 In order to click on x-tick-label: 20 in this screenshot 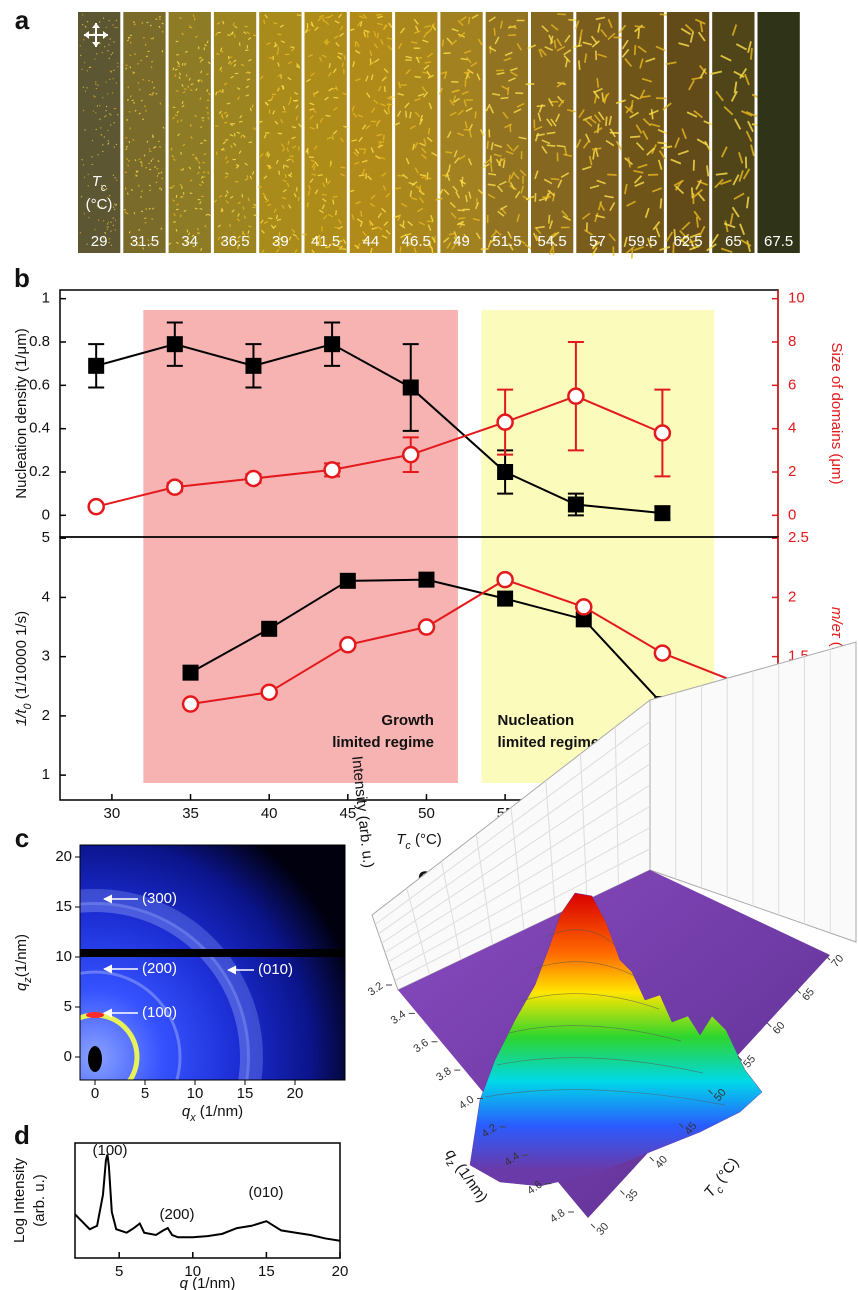, I will do `click(340, 1271)`.